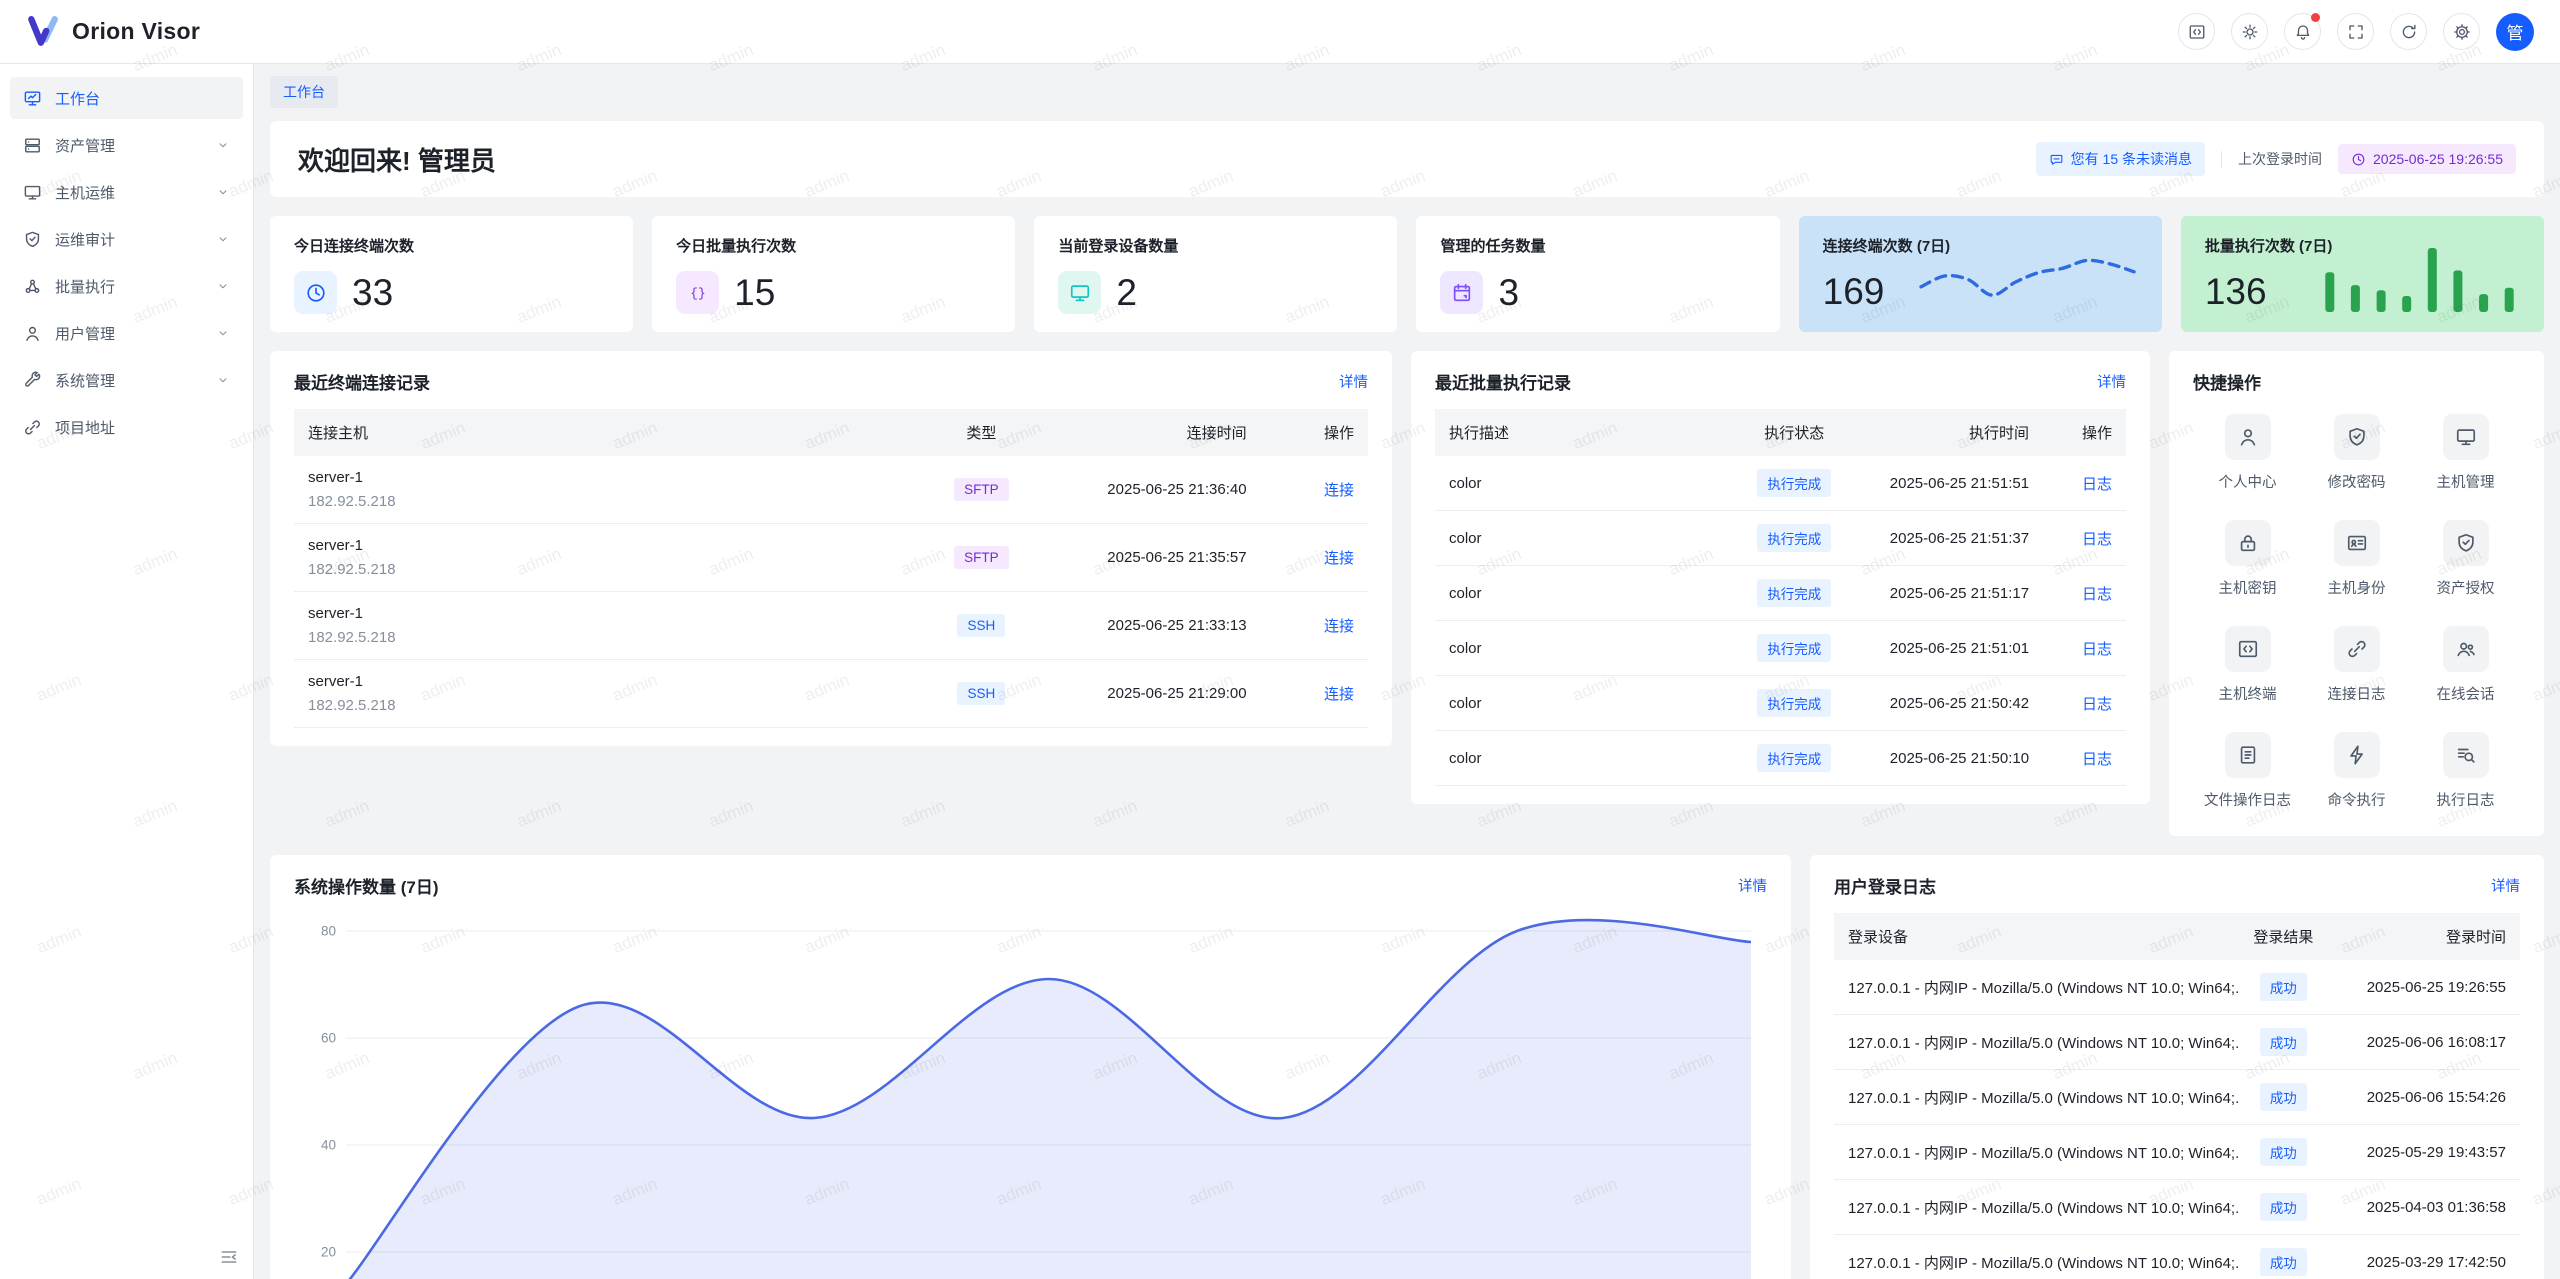 Image resolution: width=2560 pixels, height=1279 pixels. I want to click on gear-icon, so click(2462, 32).